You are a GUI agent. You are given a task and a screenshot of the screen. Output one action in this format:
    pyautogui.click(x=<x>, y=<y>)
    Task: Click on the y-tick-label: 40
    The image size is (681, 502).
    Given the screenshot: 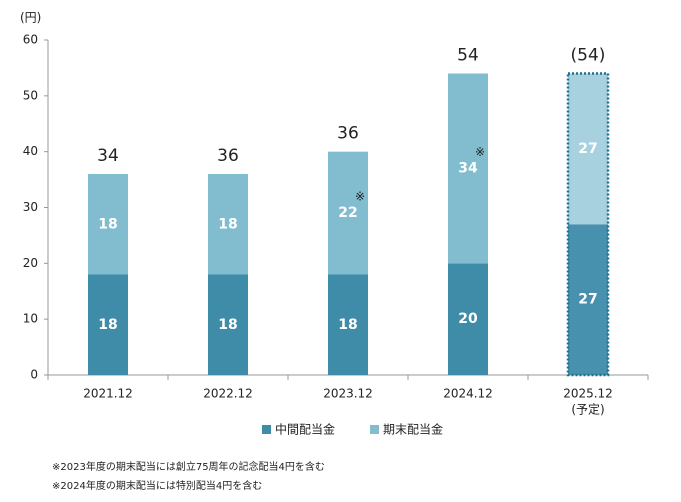 What is the action you would take?
    pyautogui.click(x=30, y=151)
    